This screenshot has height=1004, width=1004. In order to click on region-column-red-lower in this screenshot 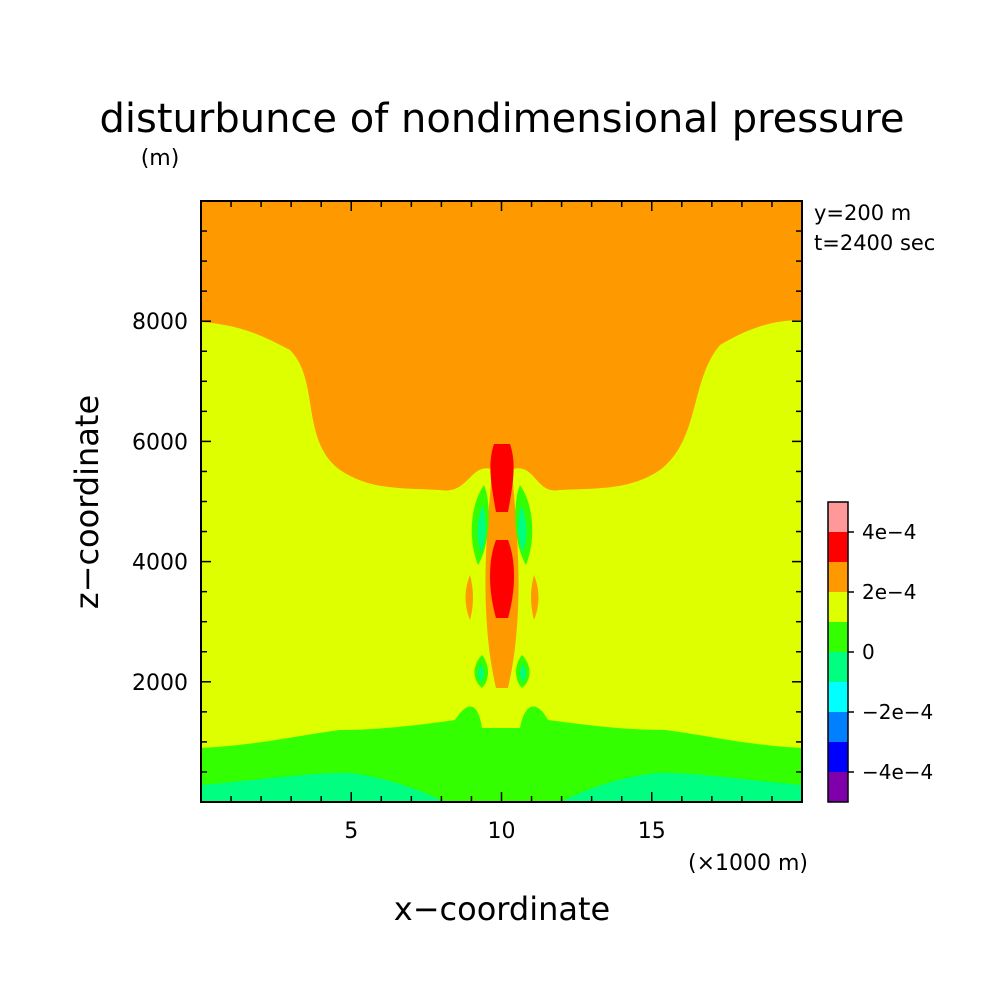, I will do `click(502, 579)`.